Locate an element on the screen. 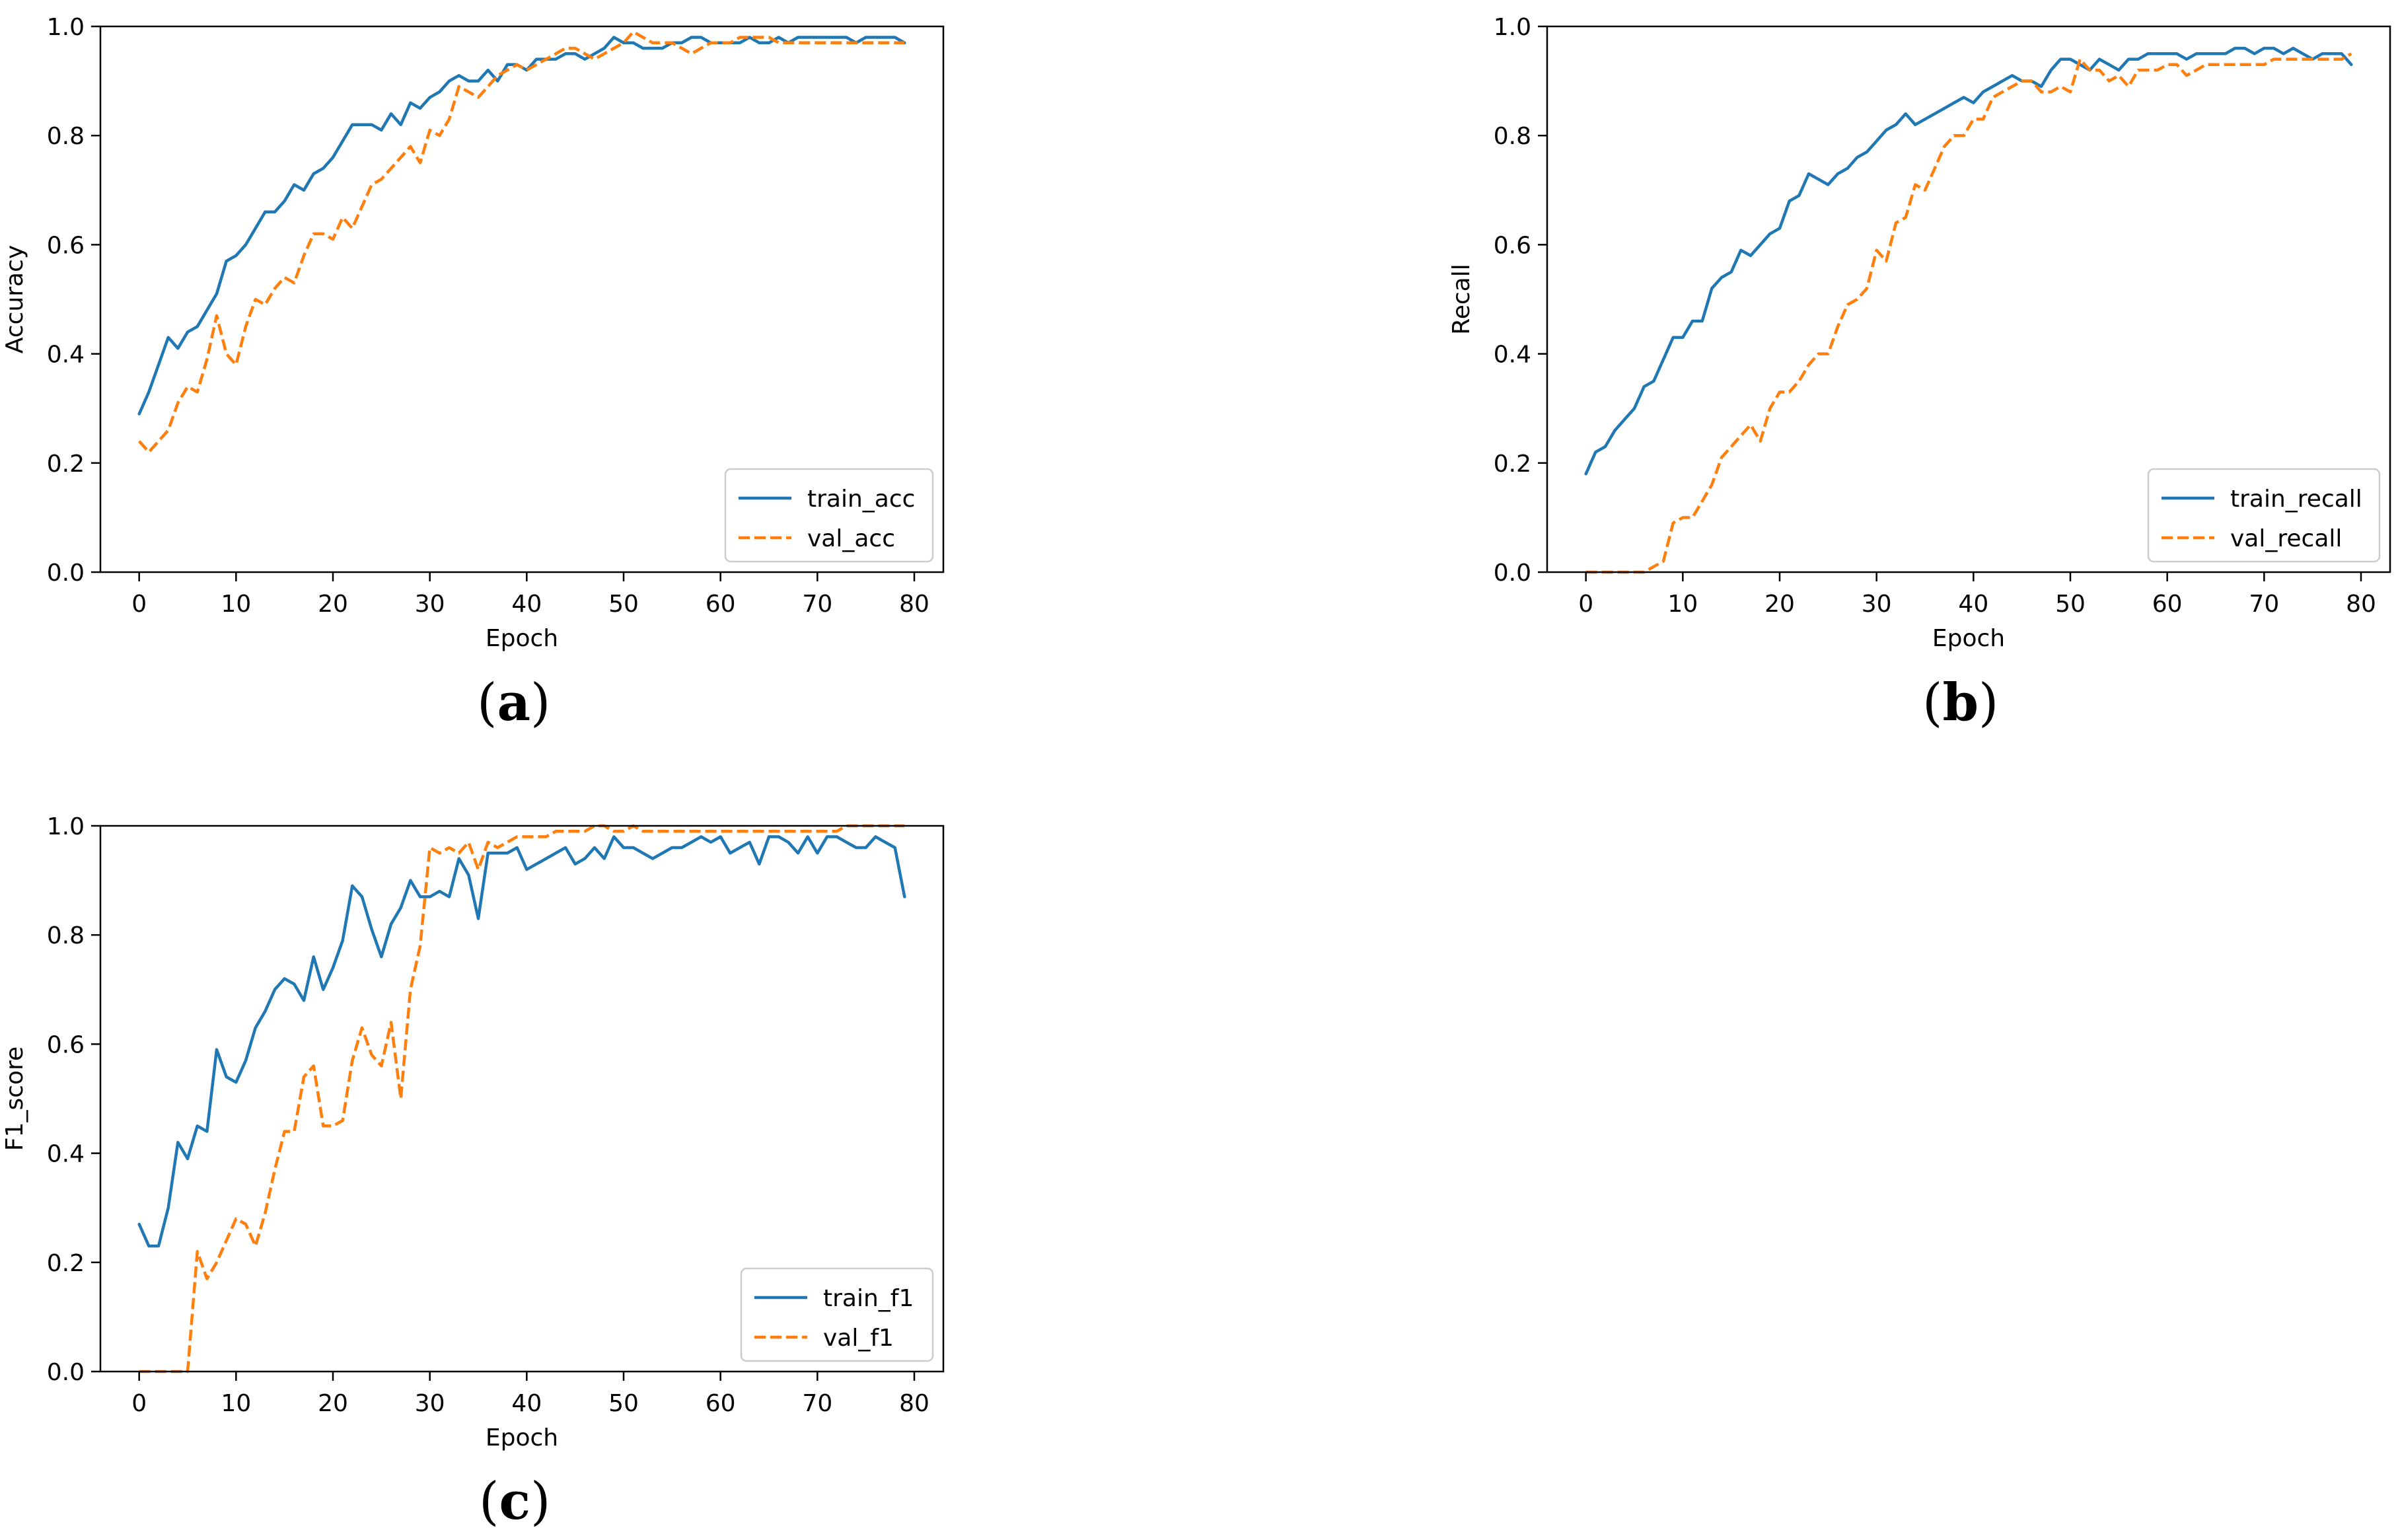 Image resolution: width=2398 pixels, height=1540 pixels. series-line-train_f1 is located at coordinates (522, 1041).